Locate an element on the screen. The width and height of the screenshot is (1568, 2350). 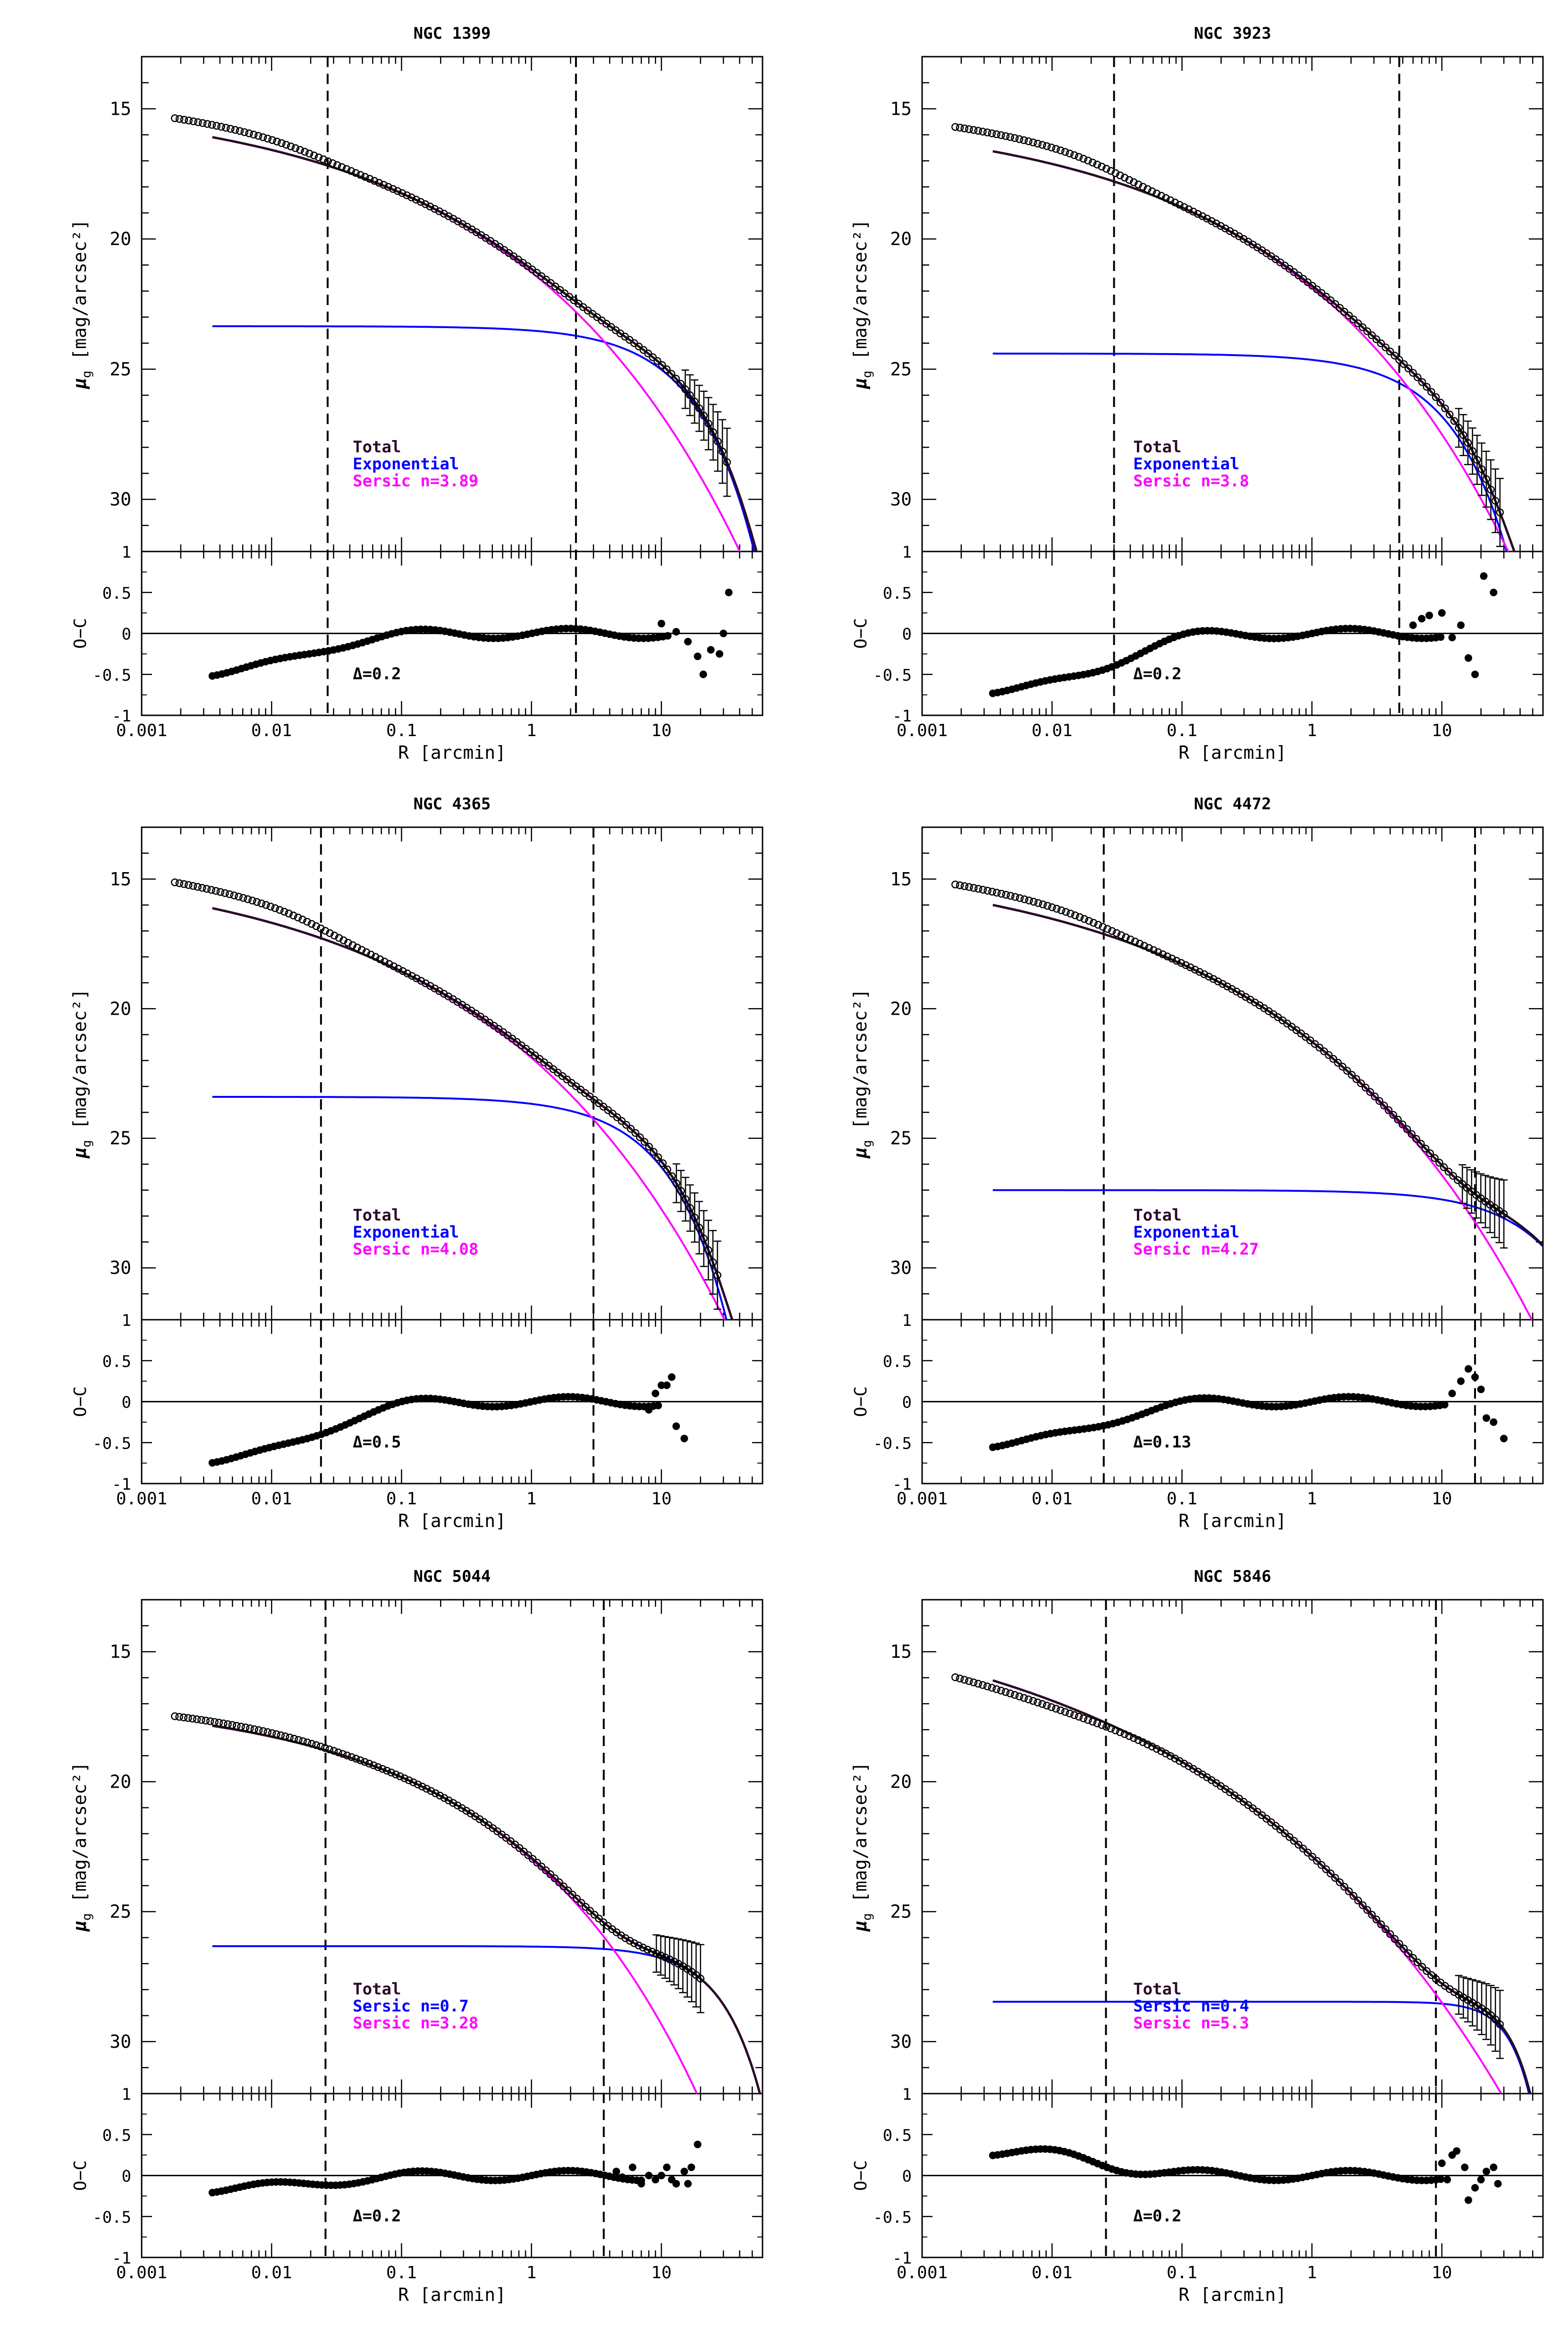
panel-title: NGC 1399 is located at coordinates (452, 33).